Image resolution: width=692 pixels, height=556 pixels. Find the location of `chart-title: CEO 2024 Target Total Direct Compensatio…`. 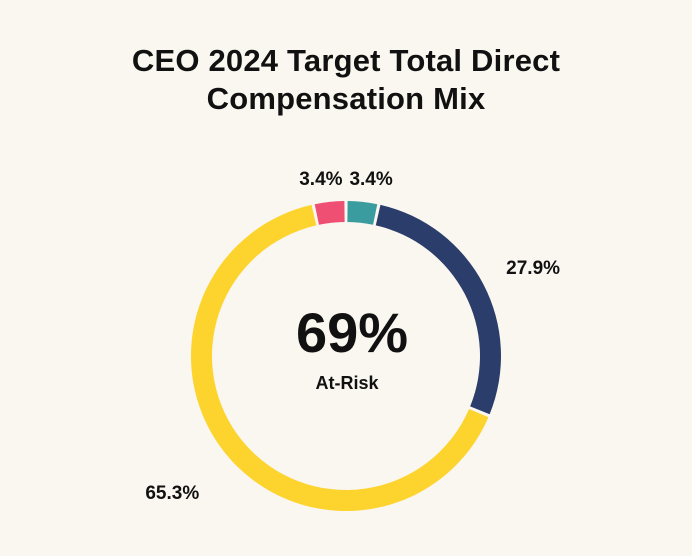

chart-title: CEO 2024 Target Total Direct Compensatio… is located at coordinates (346, 80).